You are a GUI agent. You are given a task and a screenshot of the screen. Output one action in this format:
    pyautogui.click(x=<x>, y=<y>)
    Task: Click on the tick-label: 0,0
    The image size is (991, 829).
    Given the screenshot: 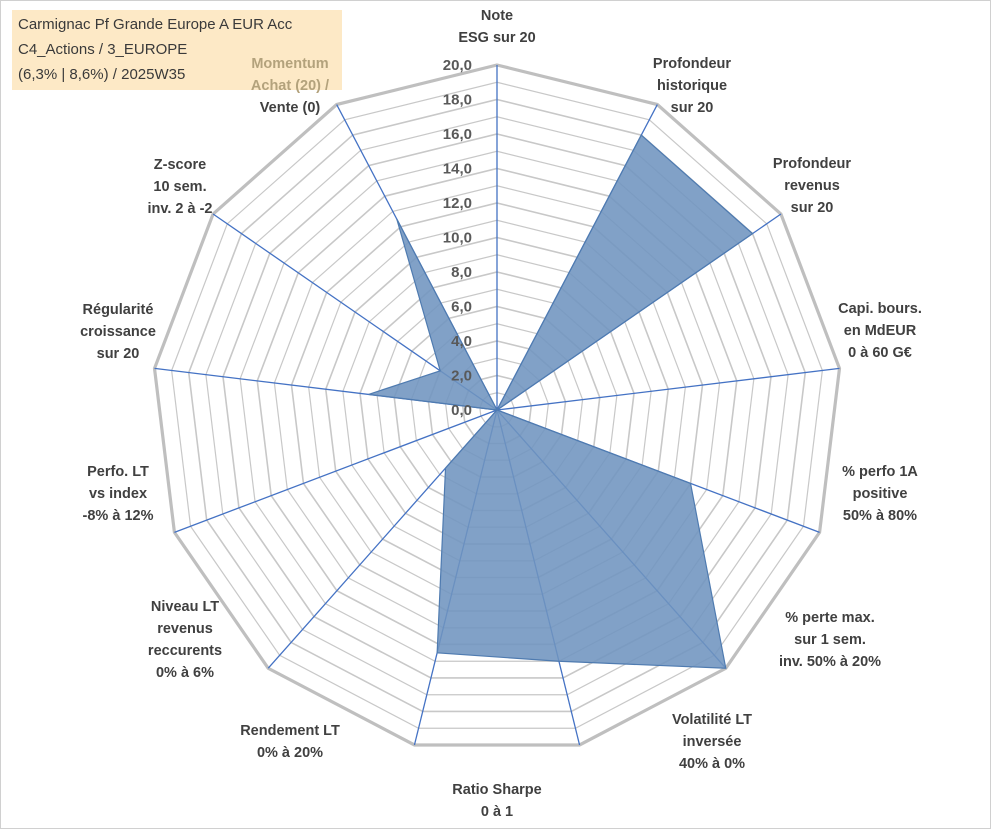 What is the action you would take?
    pyautogui.click(x=461, y=410)
    